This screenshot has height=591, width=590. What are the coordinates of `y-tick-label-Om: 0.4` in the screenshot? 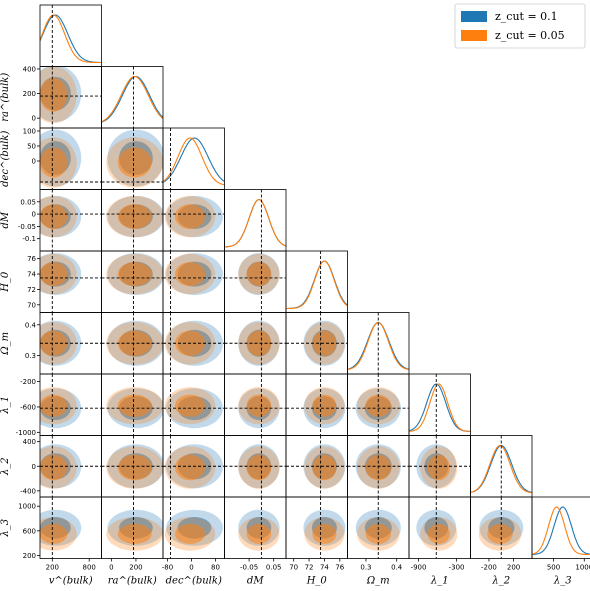 It's located at (31, 325).